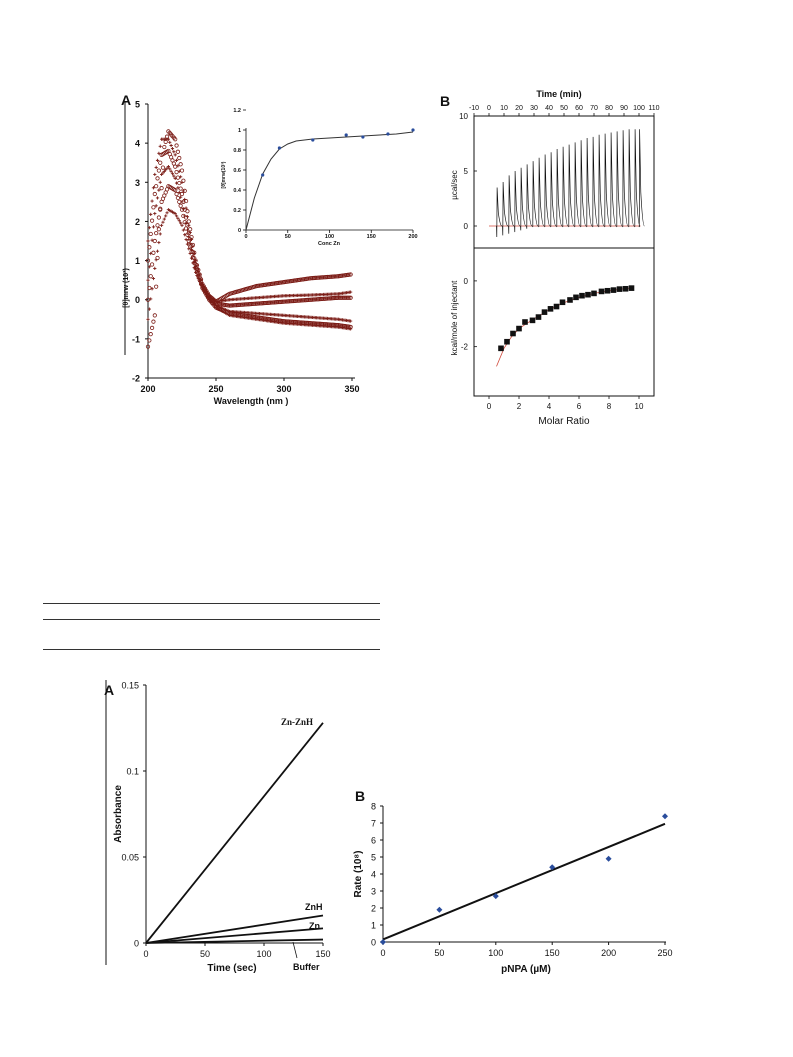 Image resolution: width=793 pixels, height=1057 pixels. Describe the element at coordinates (239, 131) in the screenshot. I see `inset-y-tick-label: 1` at that location.